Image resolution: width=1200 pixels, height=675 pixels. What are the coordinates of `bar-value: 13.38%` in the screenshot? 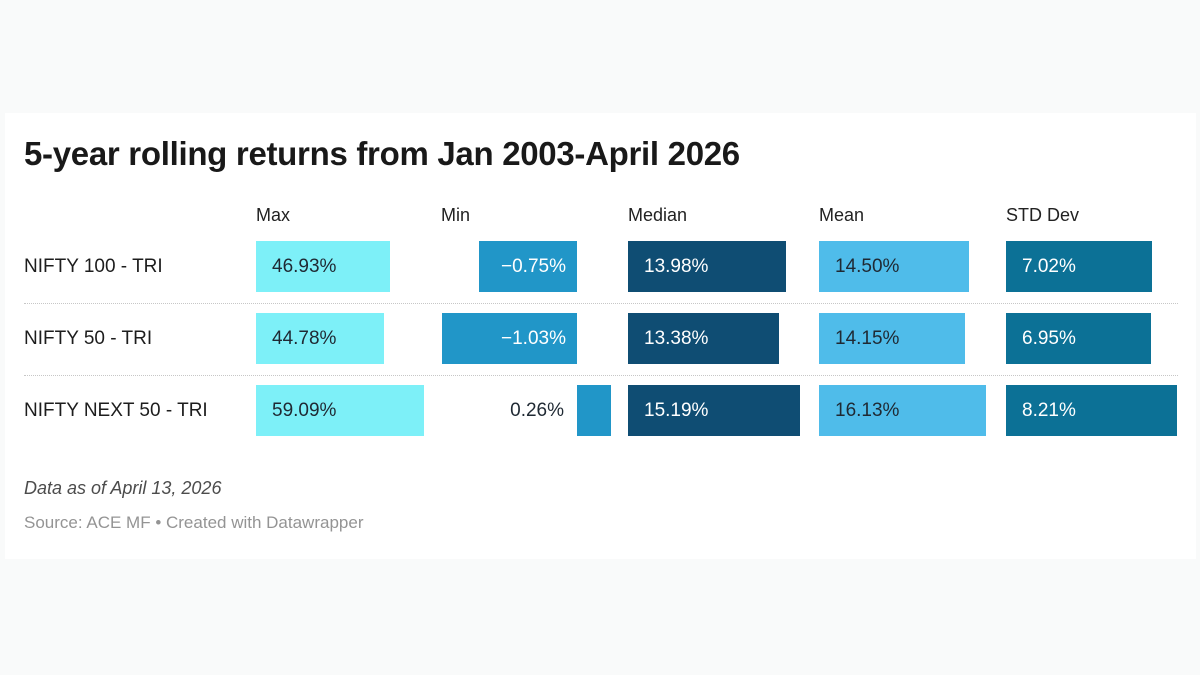 It's located at (676, 338).